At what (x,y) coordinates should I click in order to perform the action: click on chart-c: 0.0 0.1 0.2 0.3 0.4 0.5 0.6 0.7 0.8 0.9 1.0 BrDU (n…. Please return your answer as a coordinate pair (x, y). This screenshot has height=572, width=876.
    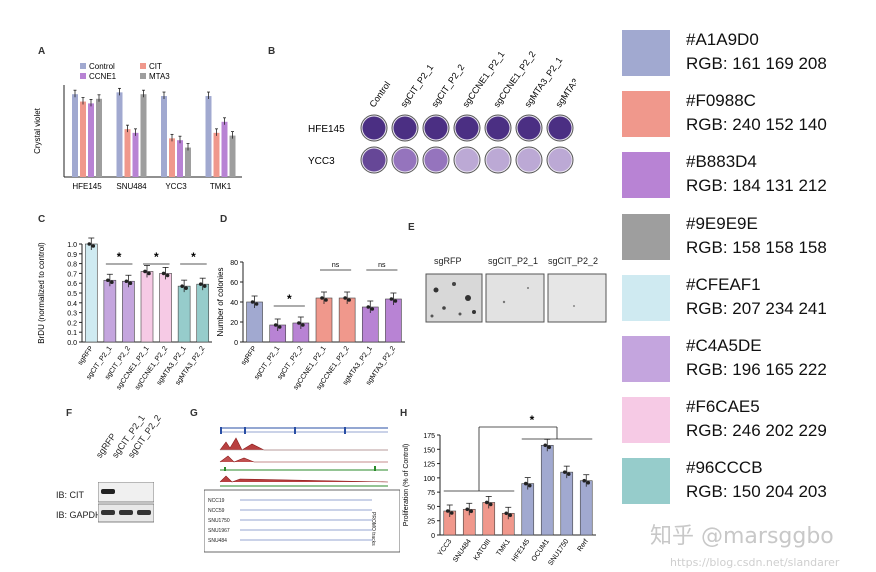
    Looking at the image, I should click on (124, 314).